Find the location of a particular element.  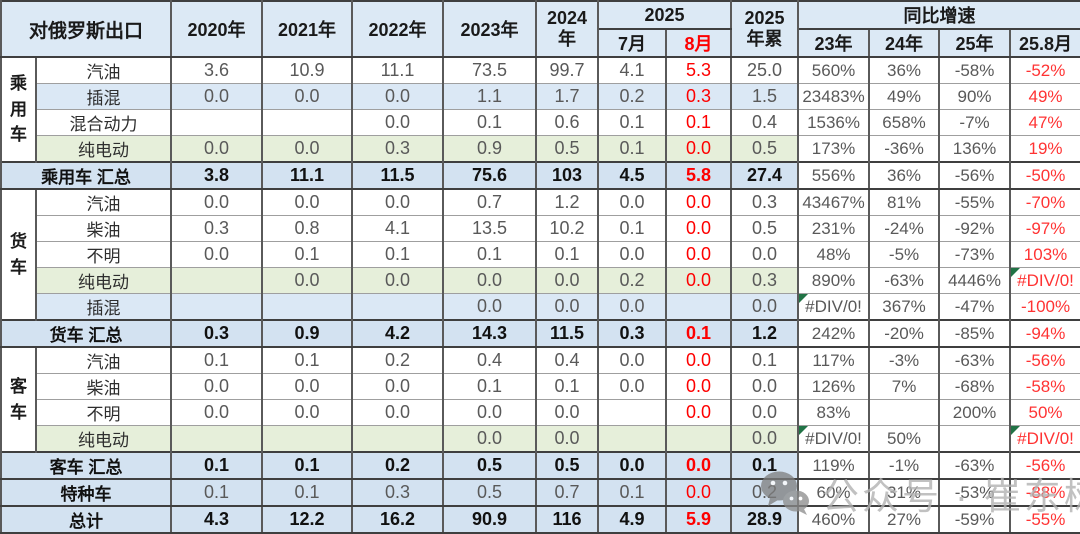

value-cell: 90.9 is located at coordinates (490, 519).